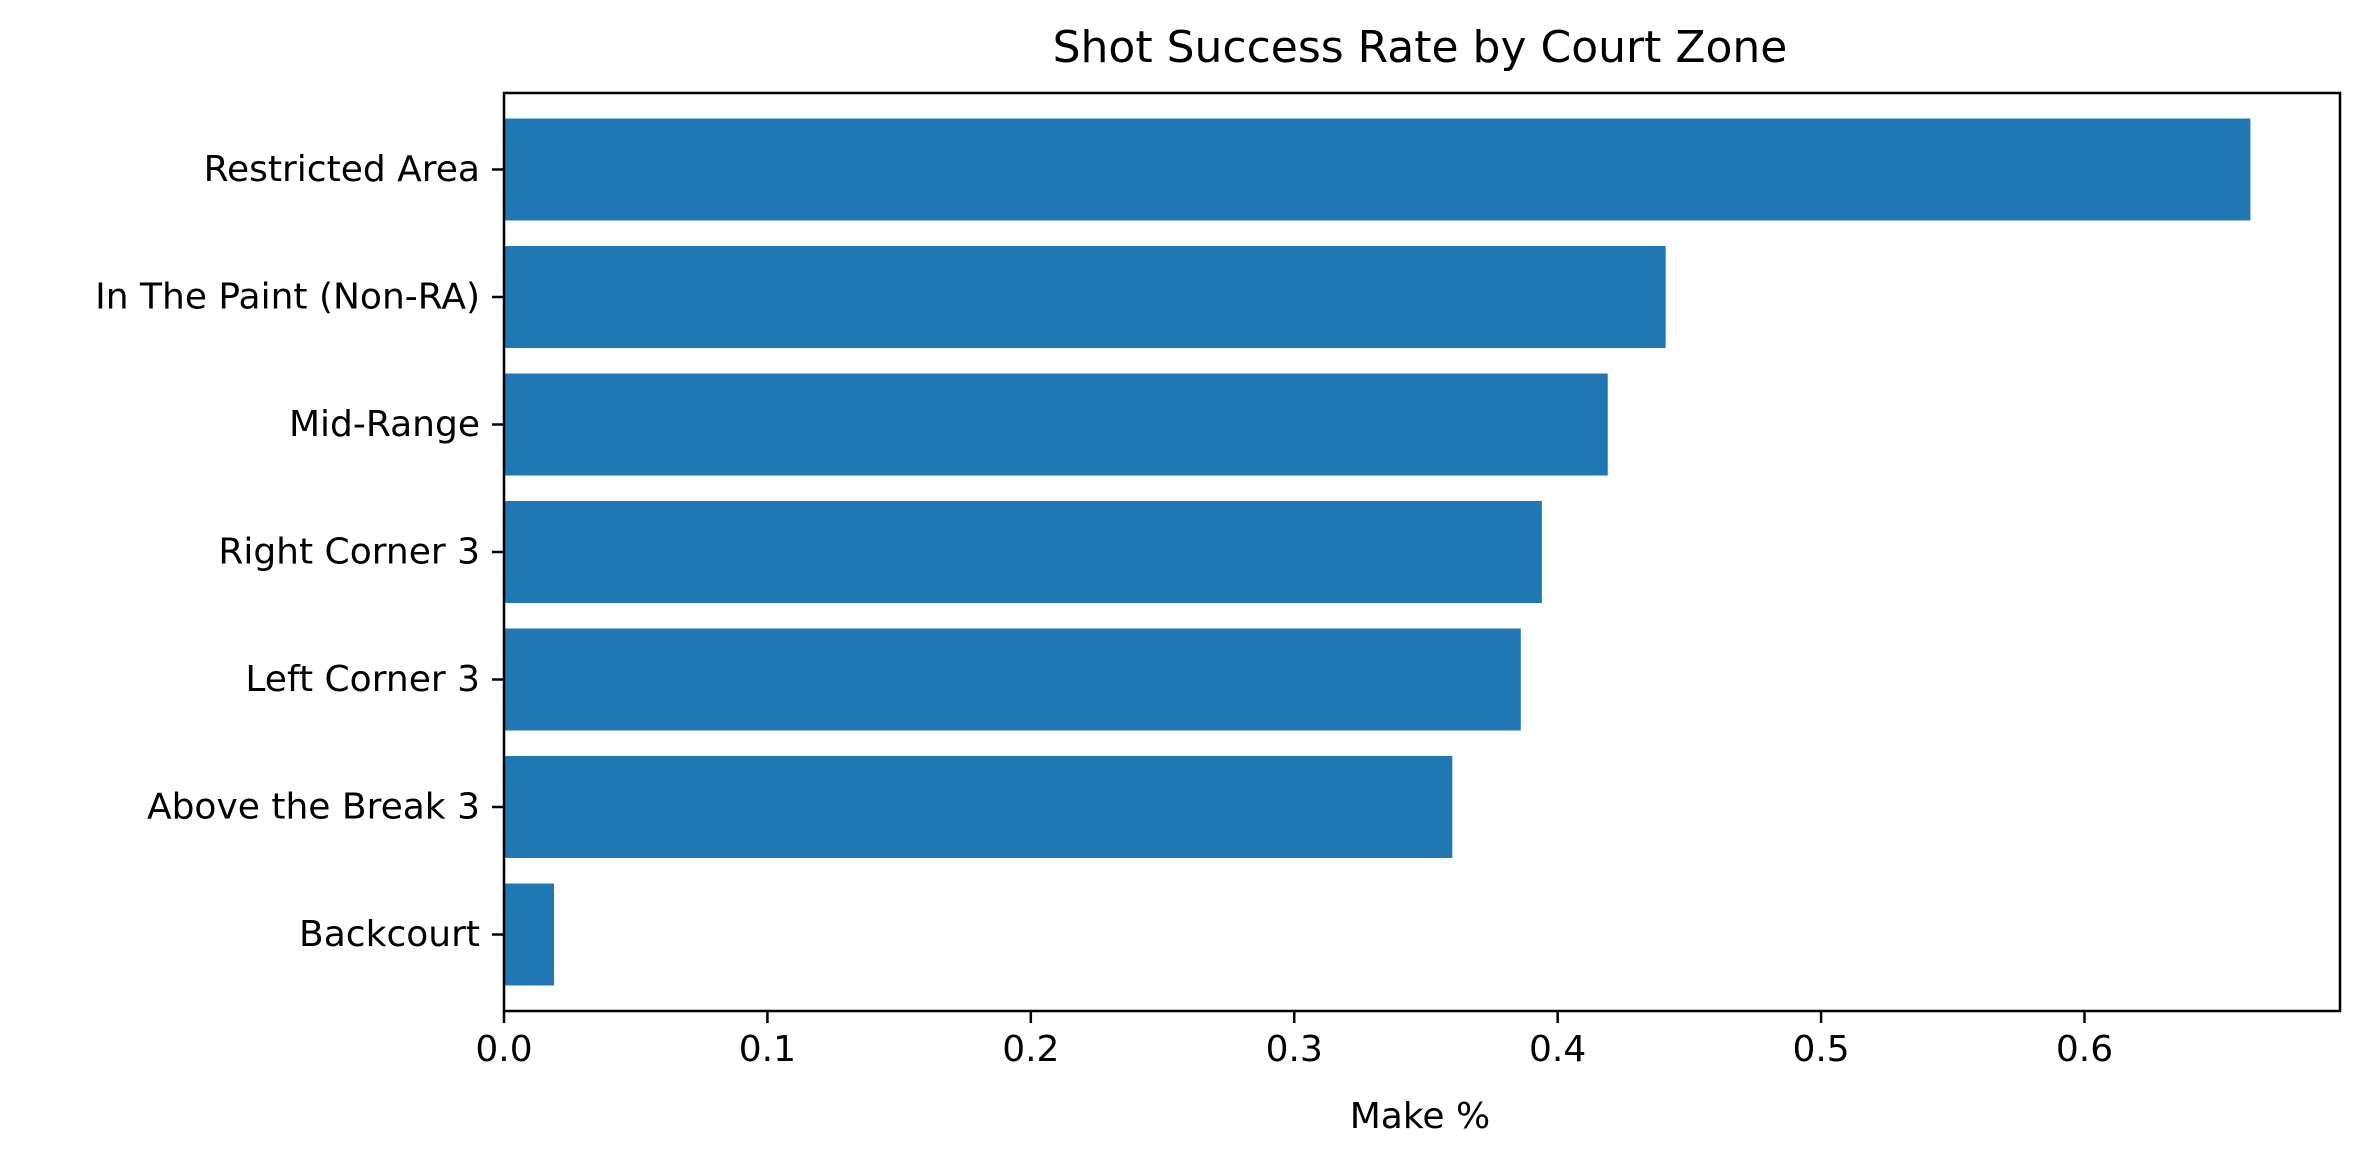 The width and height of the screenshot is (2369, 1172). I want to click on y-tick-label: In The Paint (Non-RA), so click(287, 297).